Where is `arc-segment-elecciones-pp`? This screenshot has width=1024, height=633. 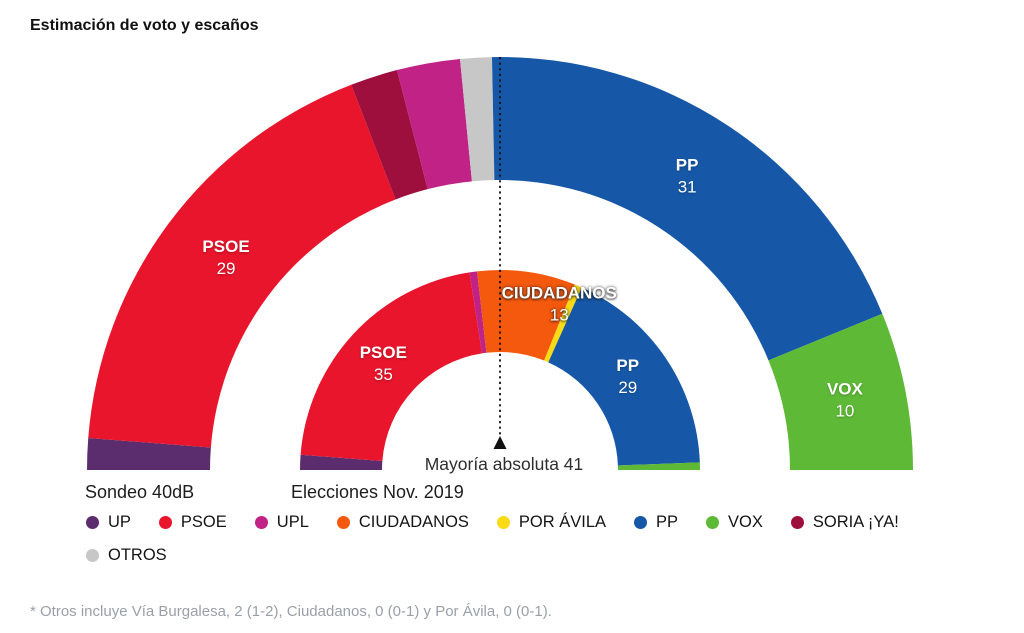
arc-segment-elecciones-pp is located at coordinates (624, 376).